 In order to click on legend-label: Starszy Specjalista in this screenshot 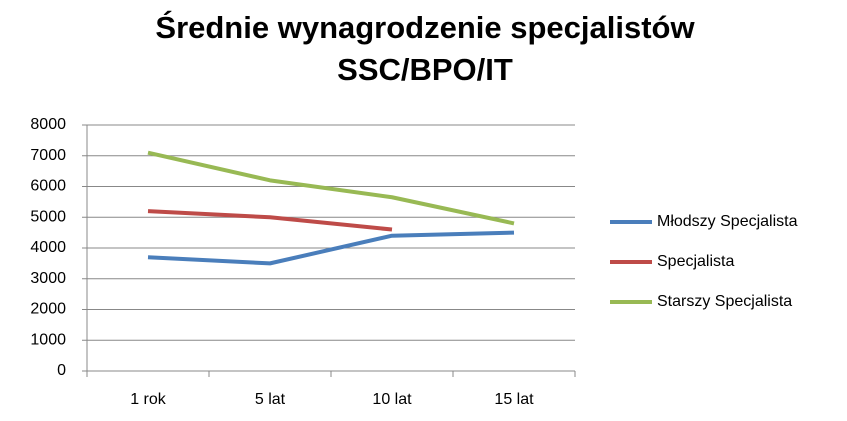, I will do `click(724, 301)`.